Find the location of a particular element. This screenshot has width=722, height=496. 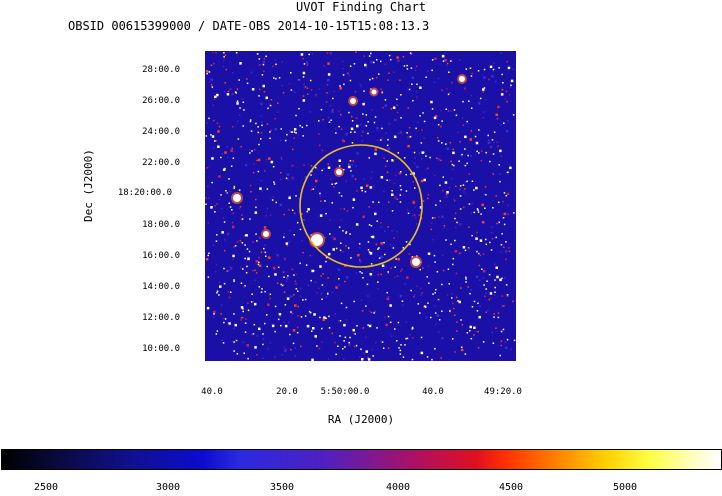

y-tick-label: 28:00.0 is located at coordinates (161, 70).